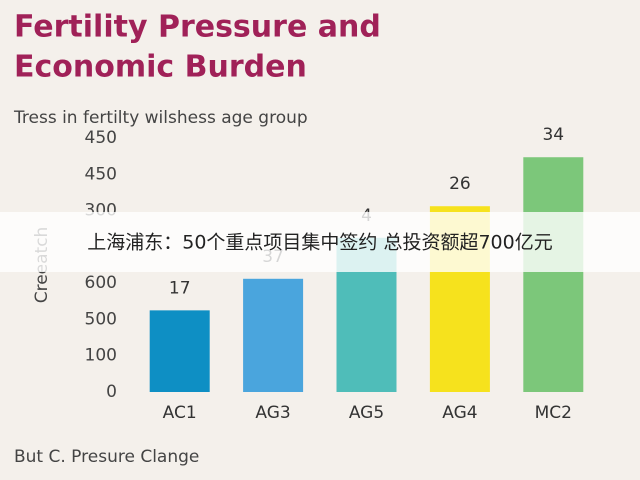  Describe the element at coordinates (160, 67) in the screenshot. I see `chart-title: Economic Burden` at that location.